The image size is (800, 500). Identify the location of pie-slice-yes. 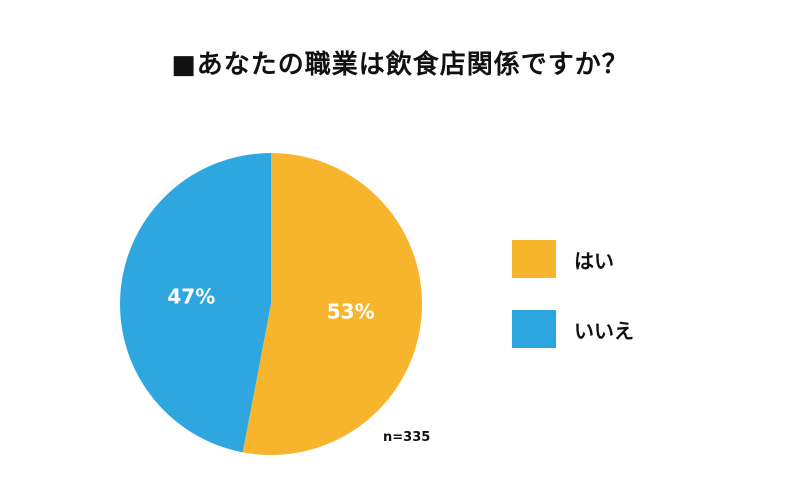
(332, 304).